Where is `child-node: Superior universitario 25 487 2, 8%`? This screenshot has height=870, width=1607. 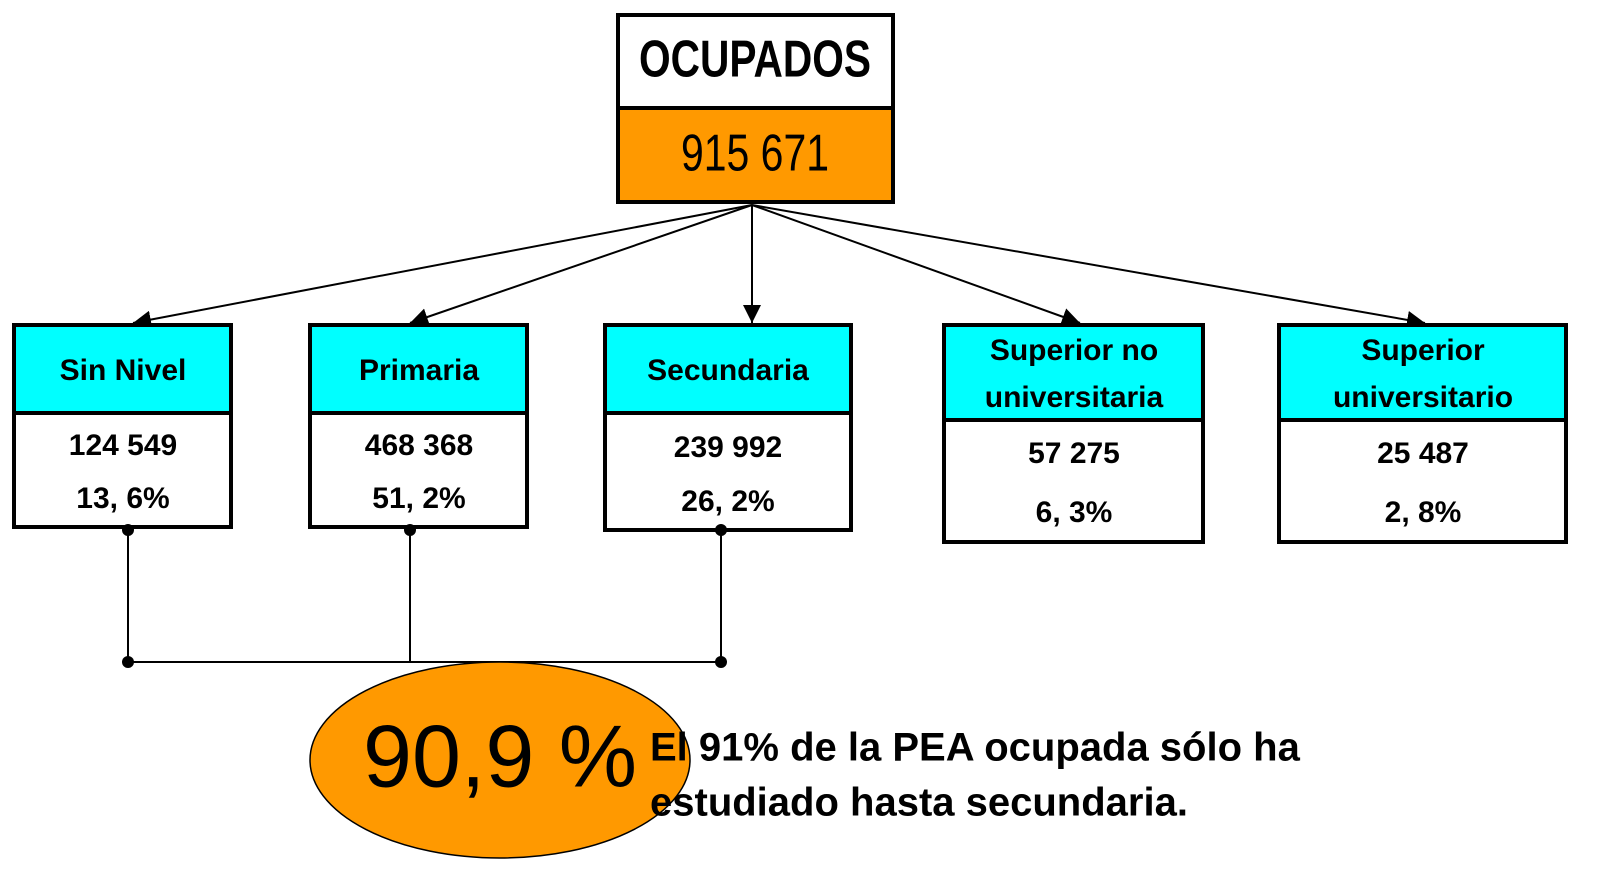 child-node: Superior universitario 25 487 2, 8% is located at coordinates (1422, 433).